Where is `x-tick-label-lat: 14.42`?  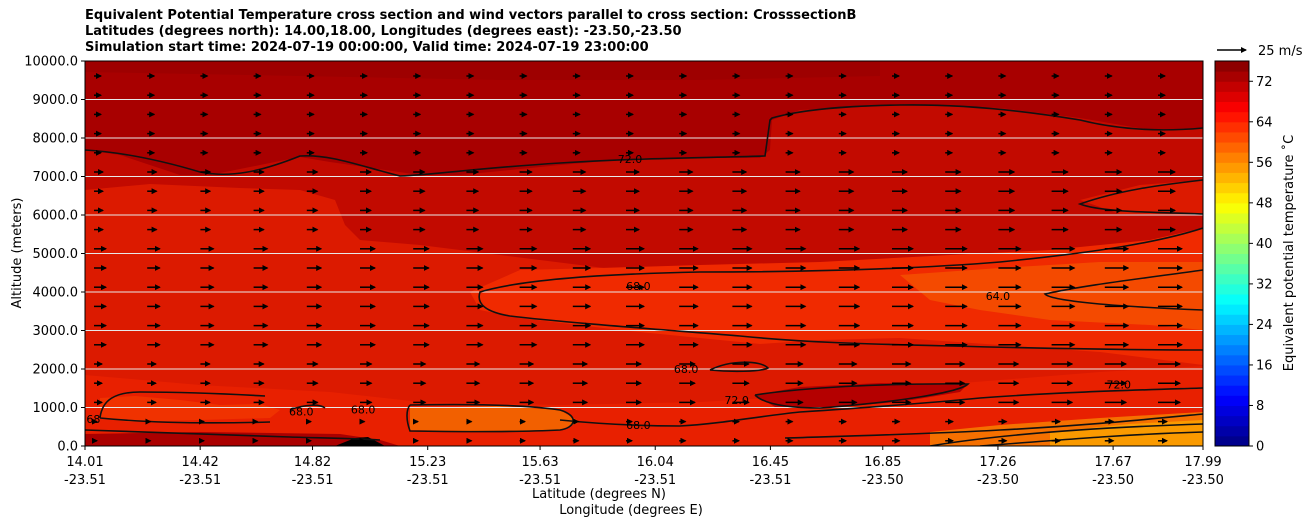
x-tick-label-lat: 14.42 is located at coordinates (200, 462).